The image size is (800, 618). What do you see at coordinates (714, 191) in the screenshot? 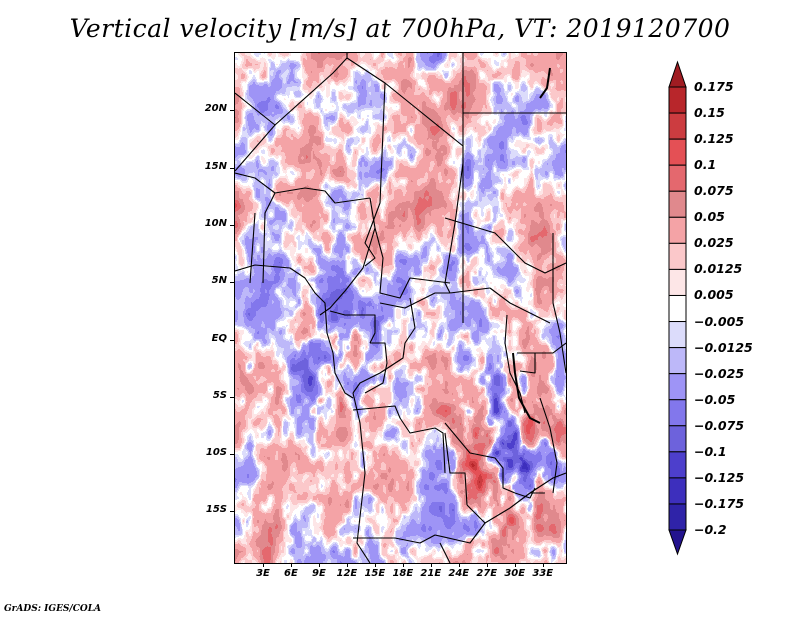
I see `colorbar-label: 0.075` at bounding box center [714, 191].